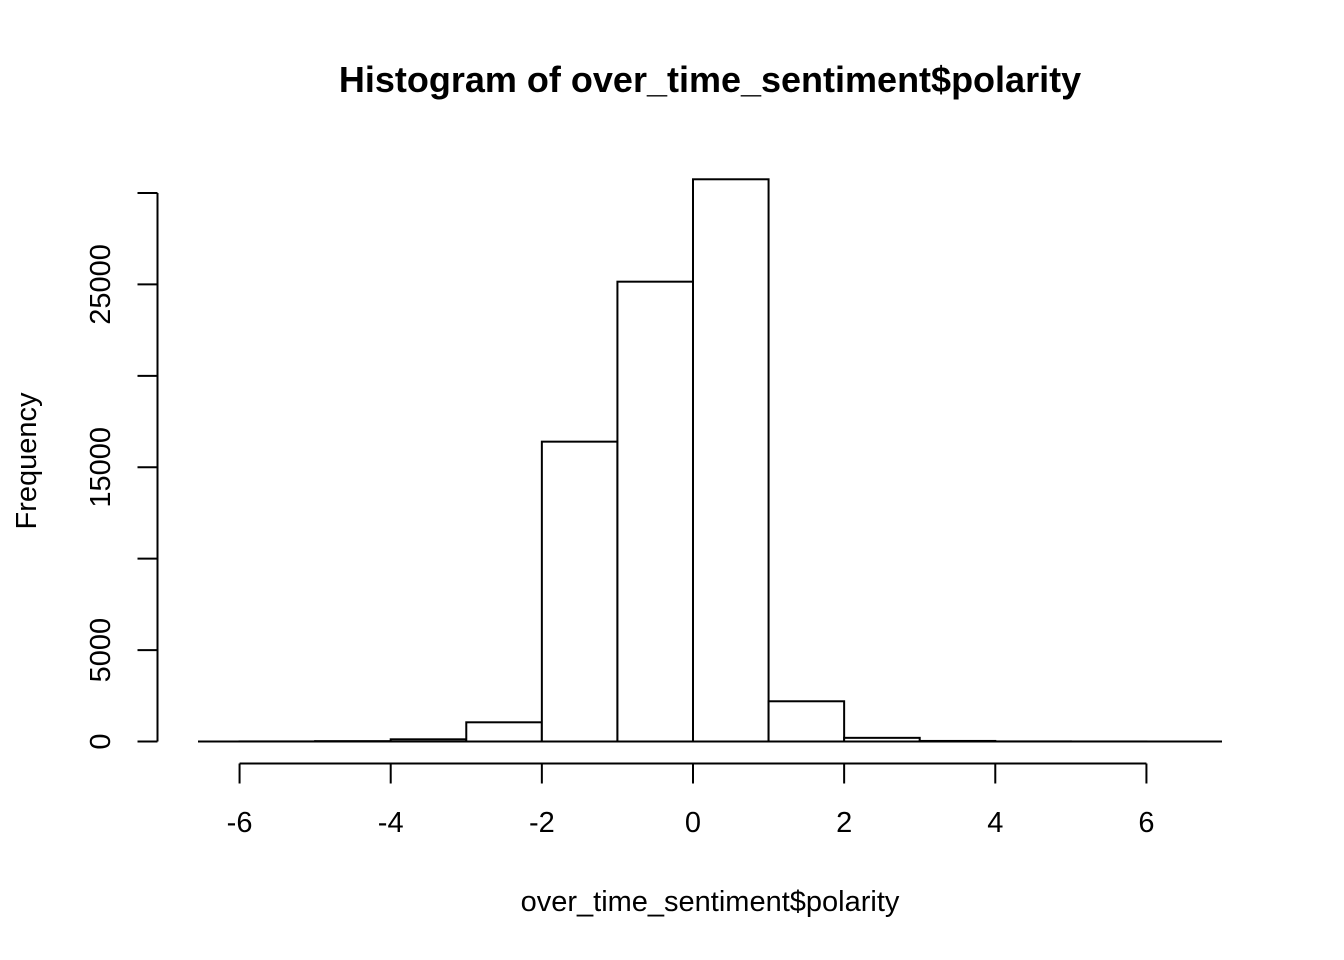 This screenshot has height=960, width=1344. Describe the element at coordinates (240, 823) in the screenshot. I see `x-tick-label: -6` at that location.